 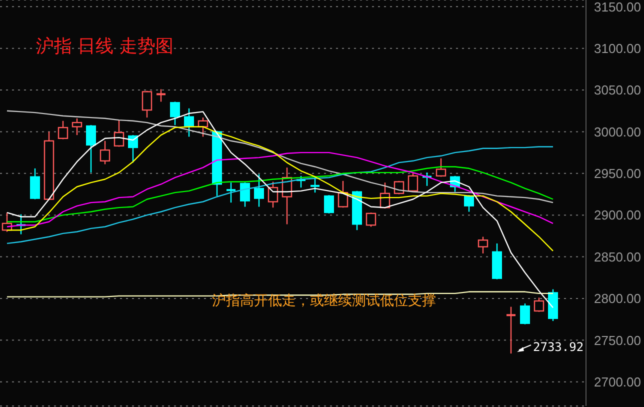 I want to click on y-tick-label: 2950.00, so click(x=617, y=174).